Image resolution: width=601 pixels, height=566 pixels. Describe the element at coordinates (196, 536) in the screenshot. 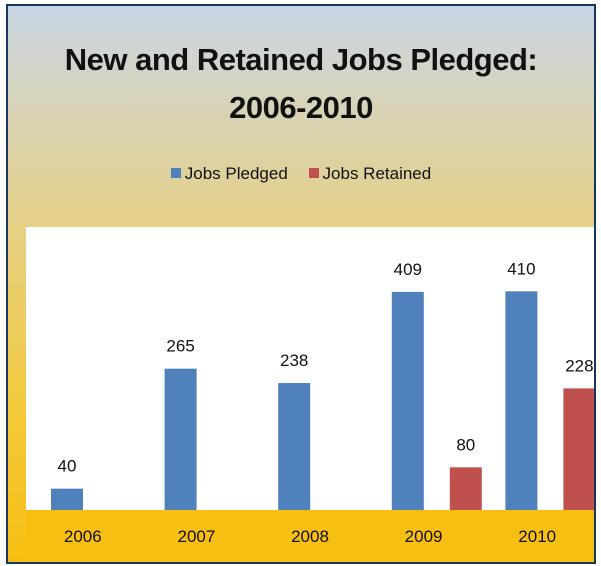

I see `x-tick-label-2007: 2007` at that location.